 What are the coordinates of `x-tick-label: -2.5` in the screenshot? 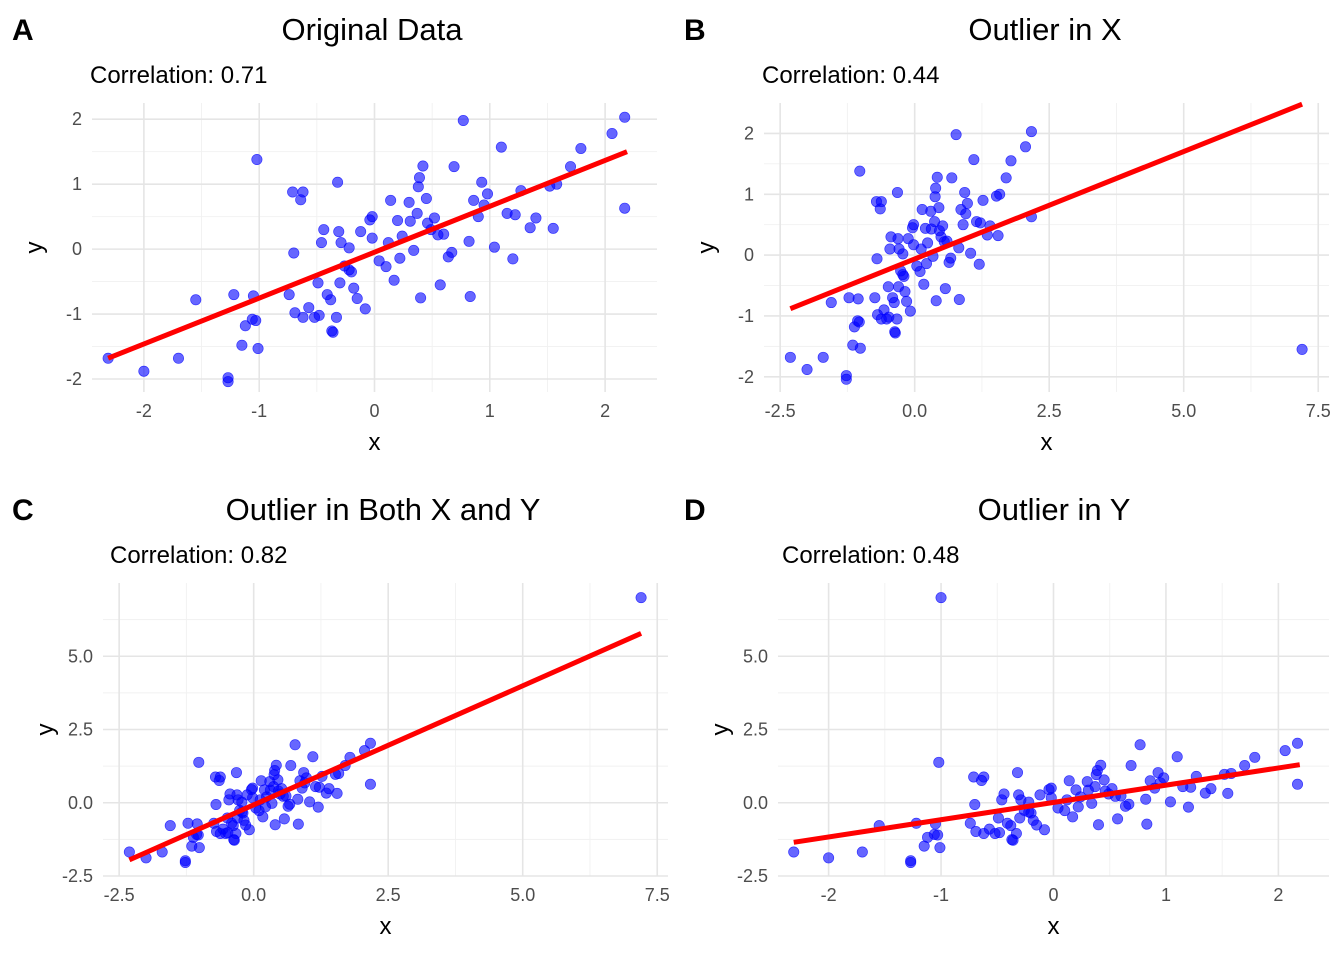 It's located at (119, 895).